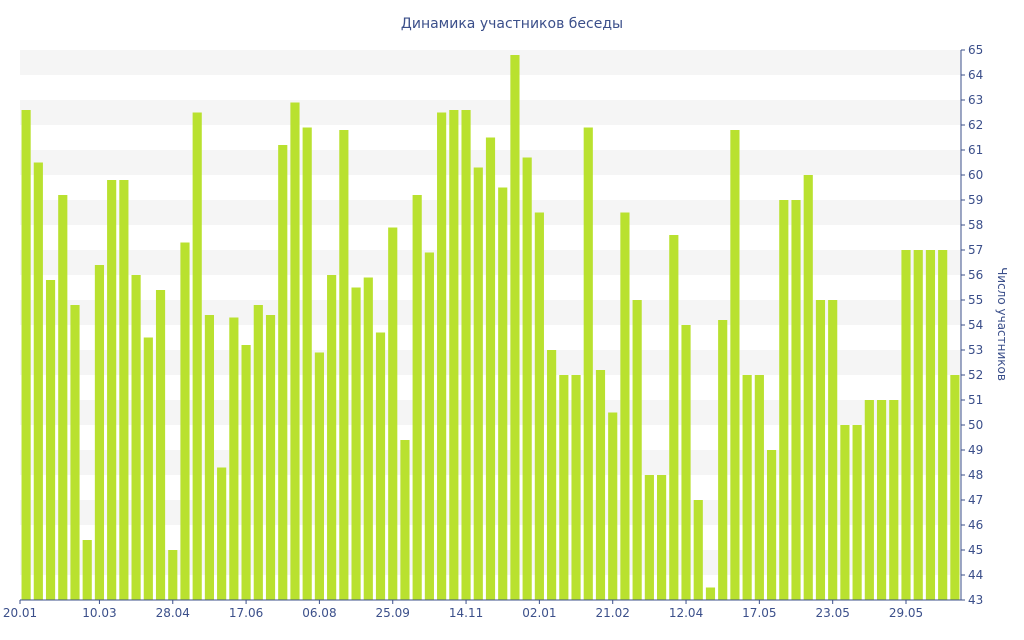  I want to click on y-tick-label: 43, so click(975, 600).